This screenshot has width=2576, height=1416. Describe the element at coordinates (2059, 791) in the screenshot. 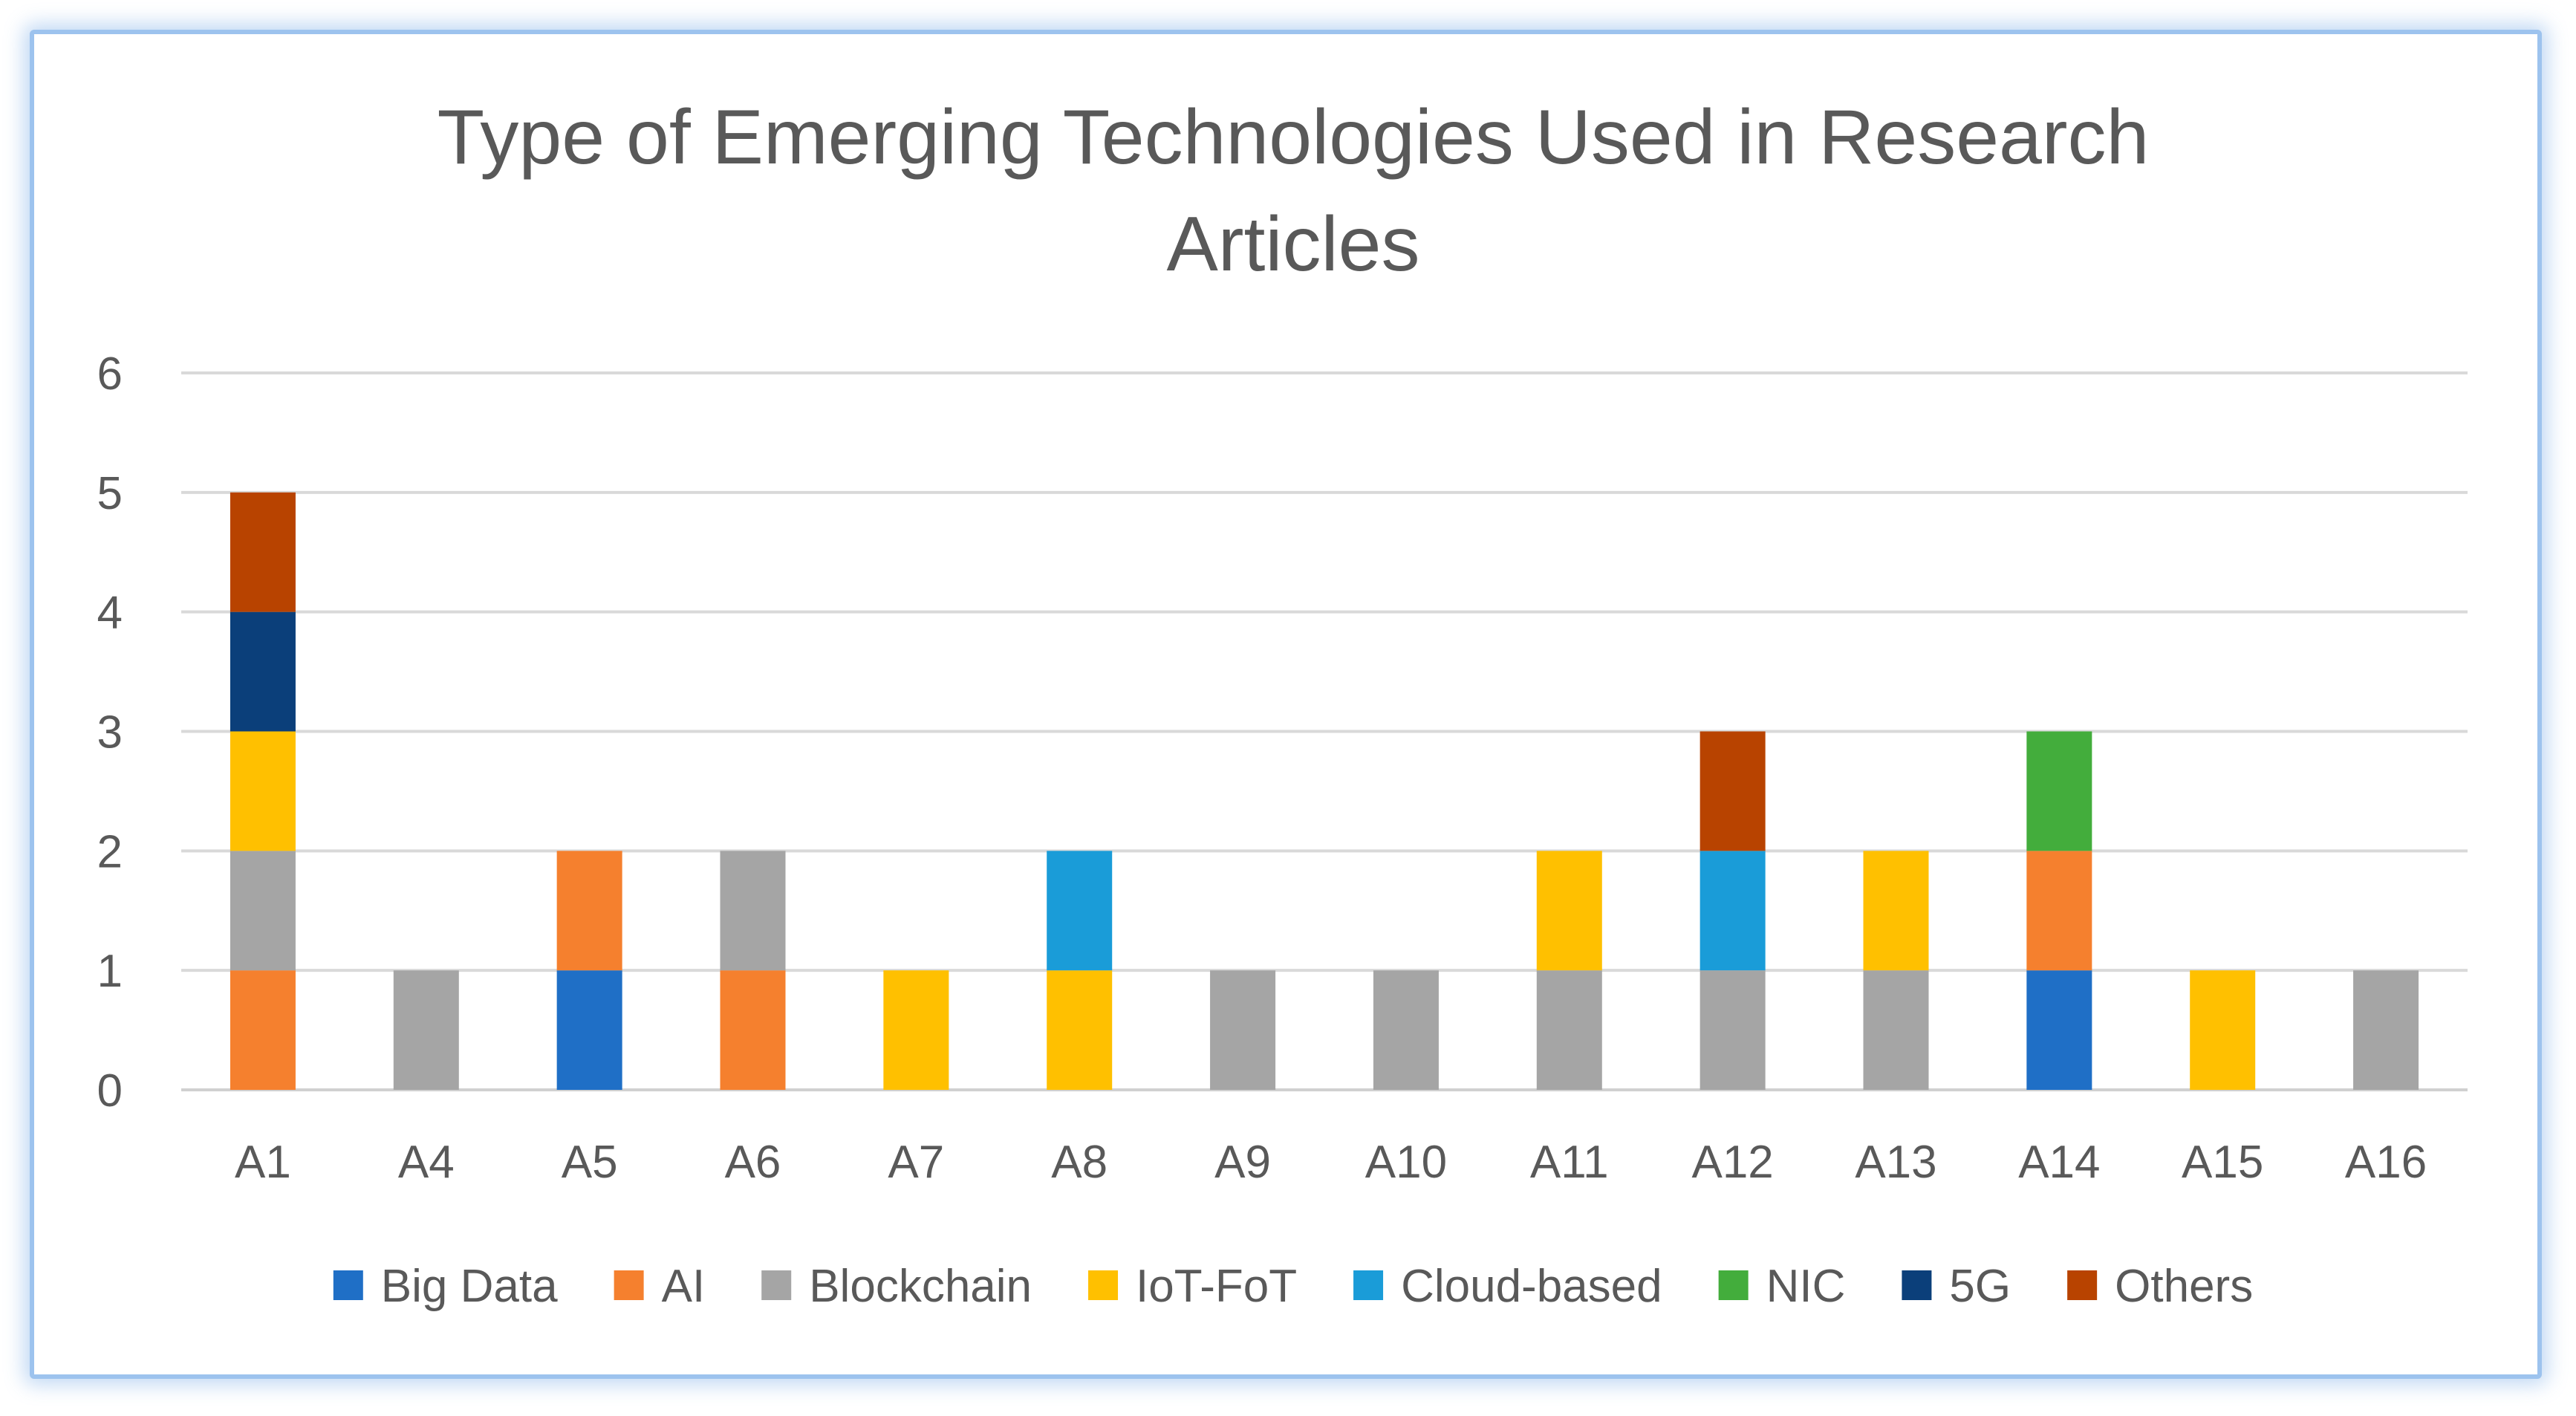

I see `bar-a14-nic` at that location.